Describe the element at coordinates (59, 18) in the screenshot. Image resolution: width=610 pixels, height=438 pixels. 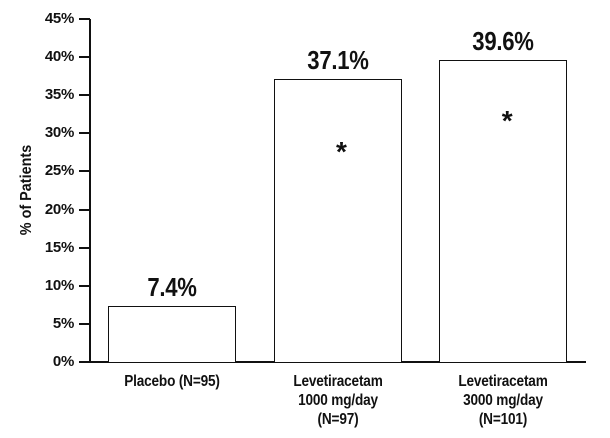
I see `y-tick-label: 45%` at that location.